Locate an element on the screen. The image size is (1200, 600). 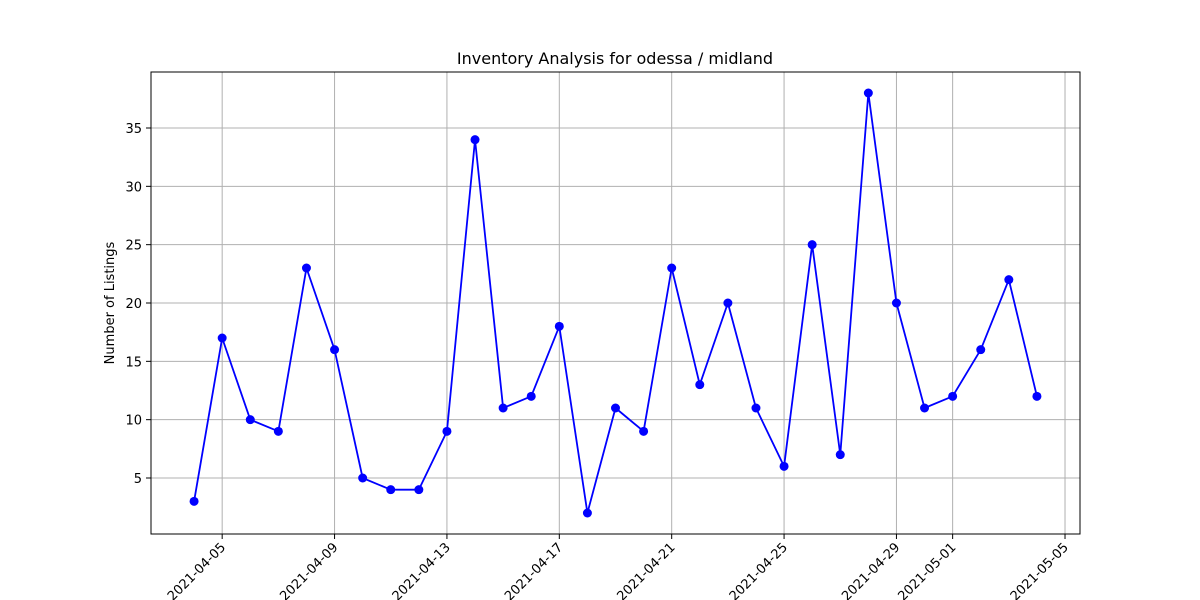
y-tick-label: 15 is located at coordinates (133, 362).